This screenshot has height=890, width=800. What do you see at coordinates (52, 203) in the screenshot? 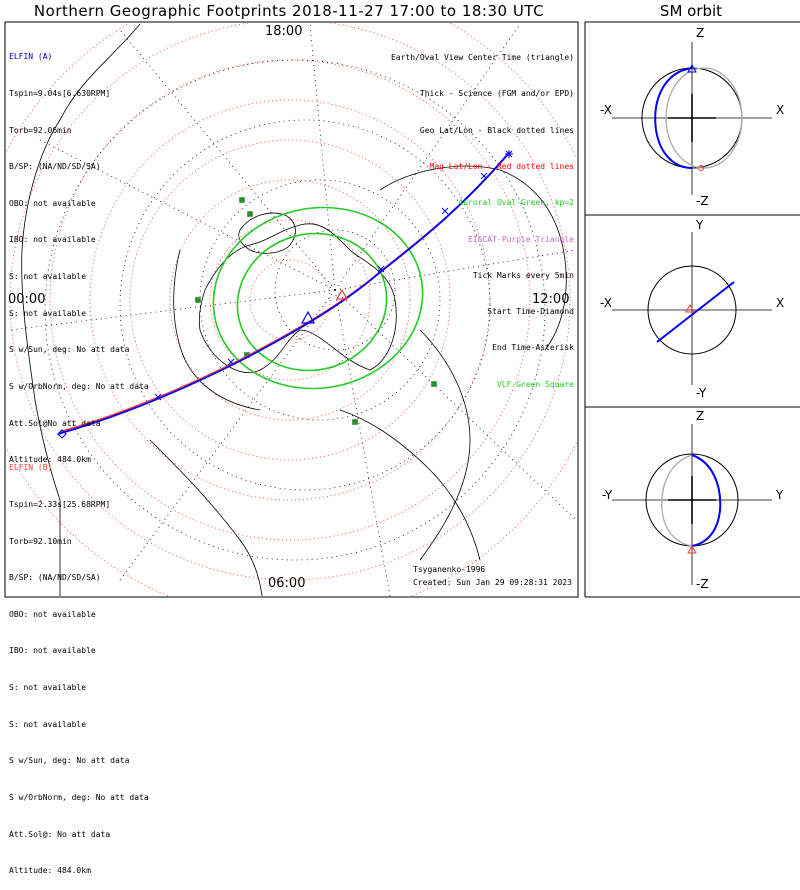
I see `elfin-a-line: OBO: not available` at bounding box center [52, 203].